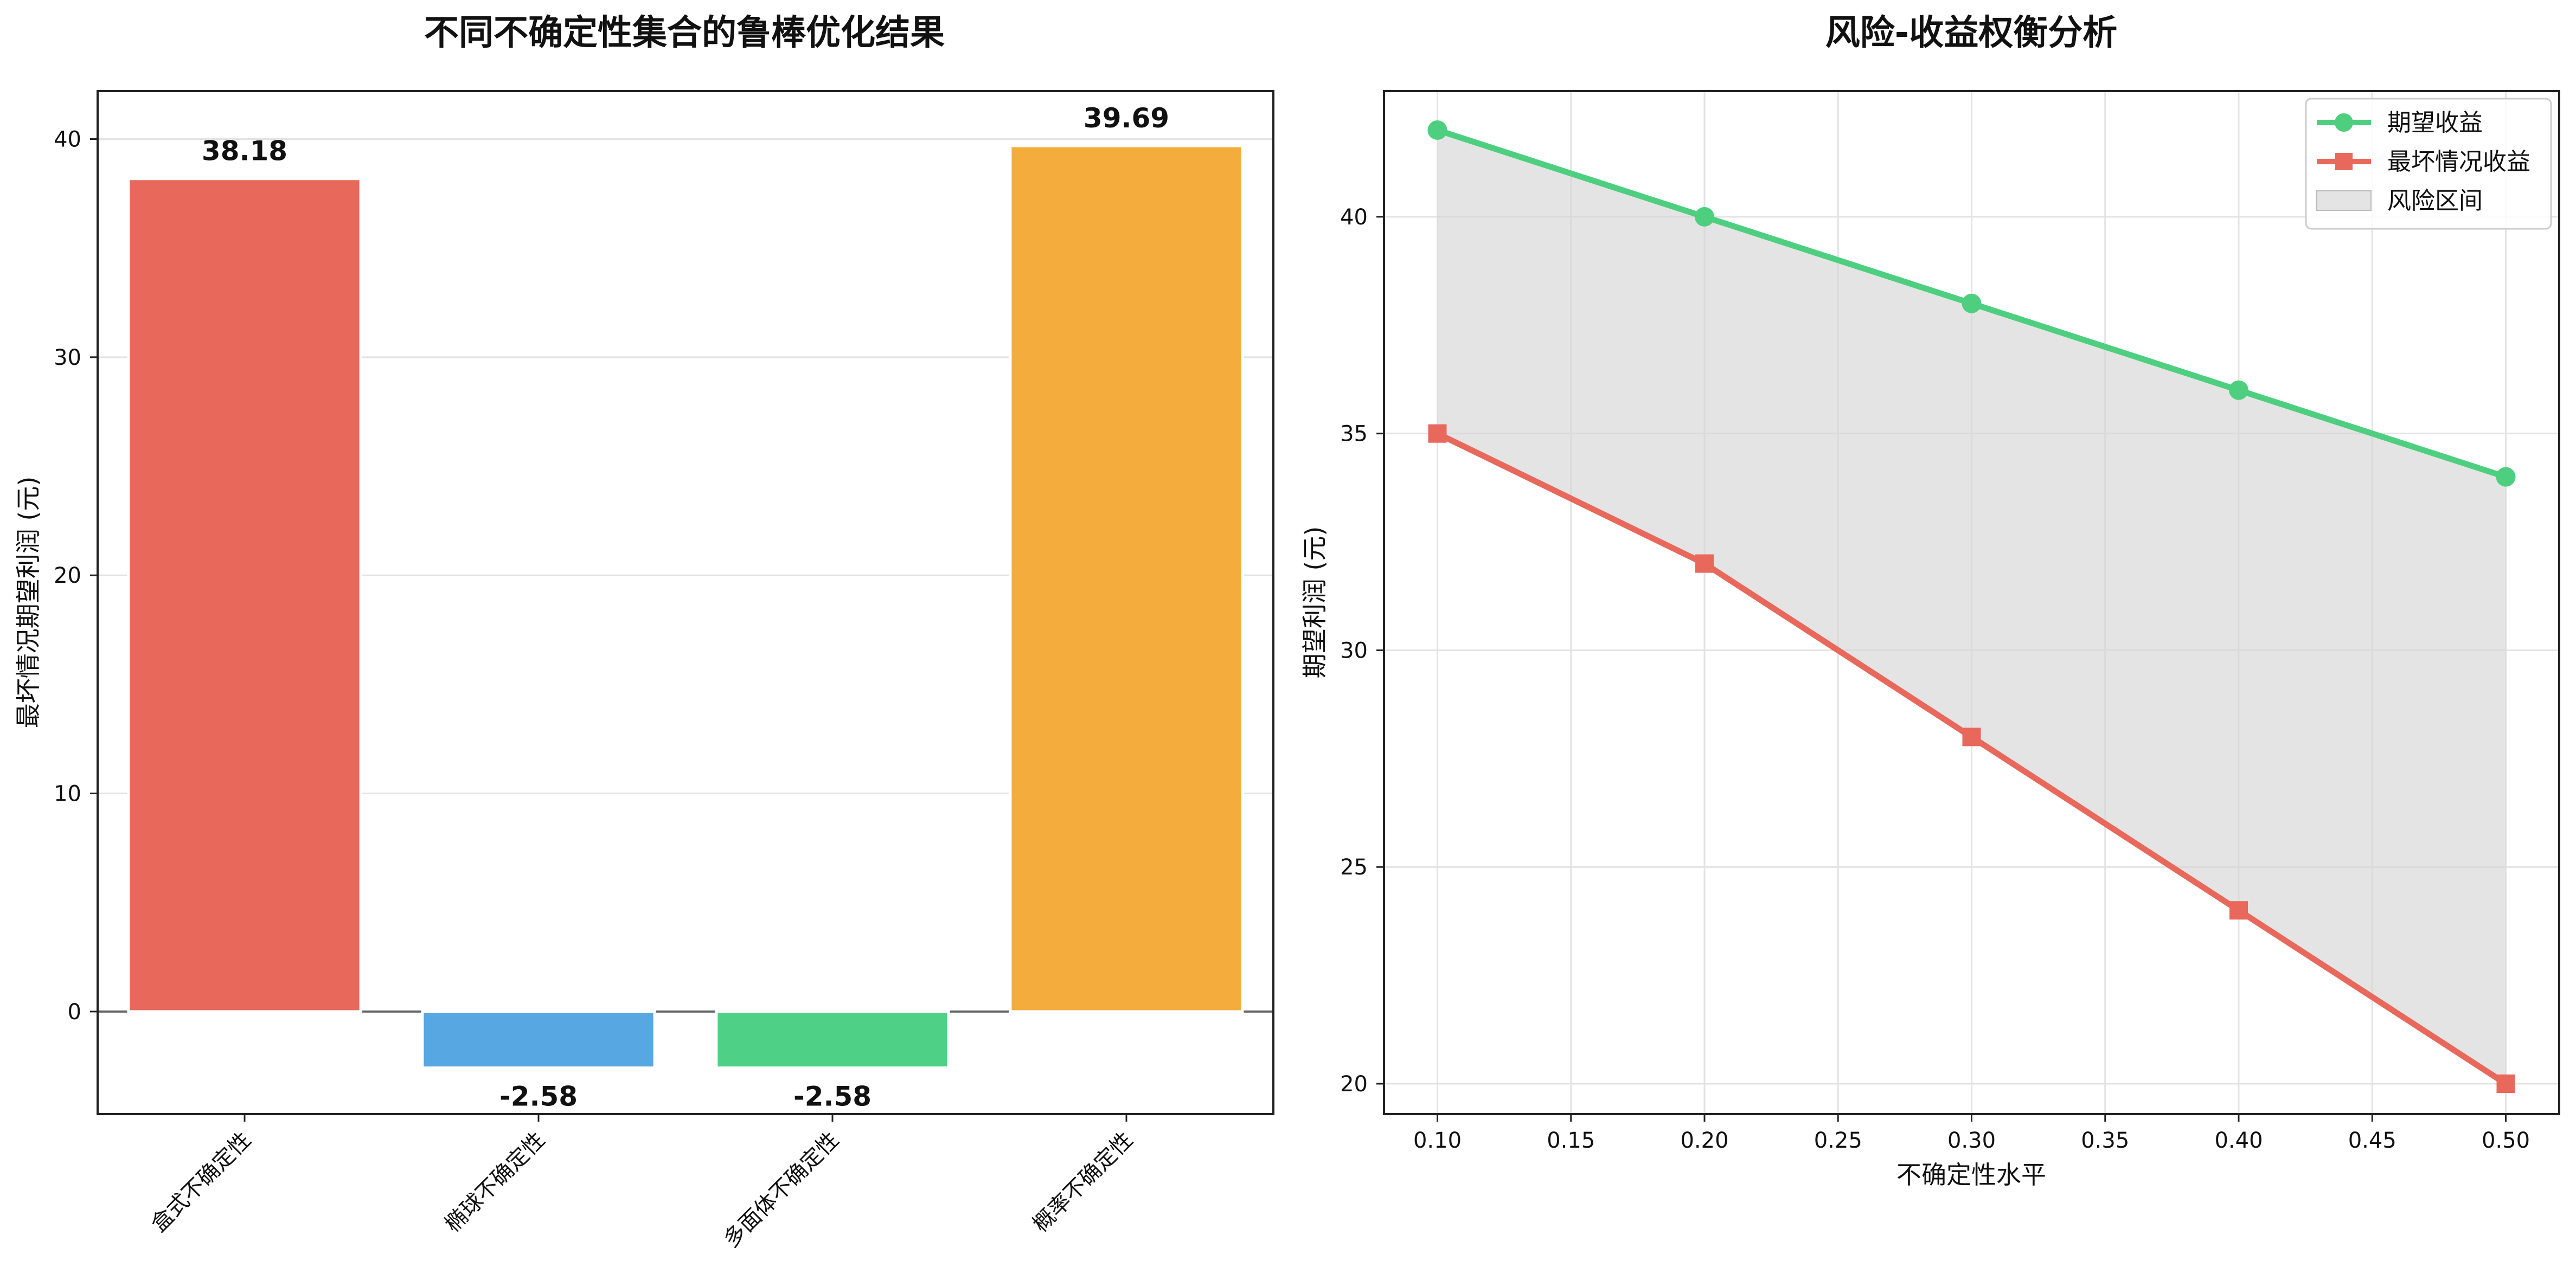 The image size is (2576, 1274). I want to click on line-chart-title: 风险-收益权衡分析, so click(1971, 33).